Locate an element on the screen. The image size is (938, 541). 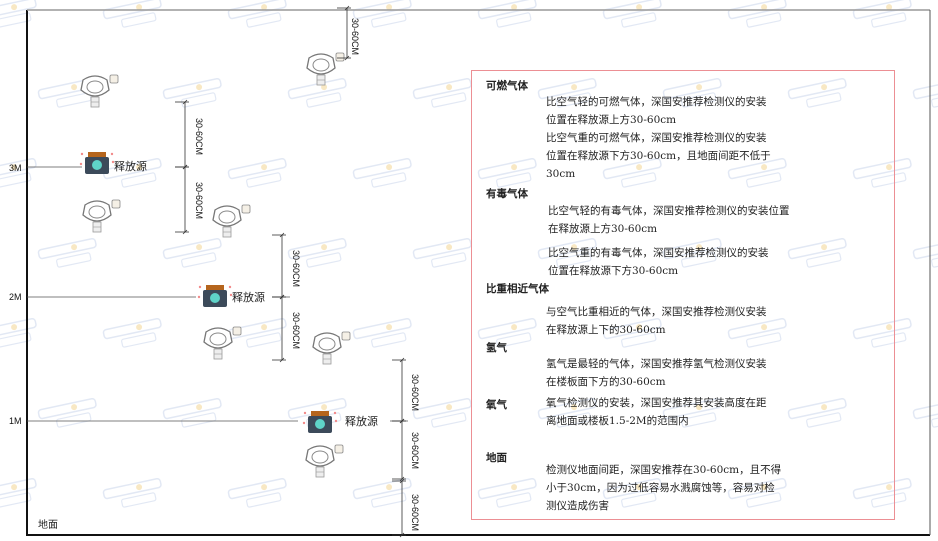
note-paragraph: 比空气轻的可燃气体，深国安推荐检测仪的安装 位置在释放源上方30-60cm is located at coordinates (656, 111).